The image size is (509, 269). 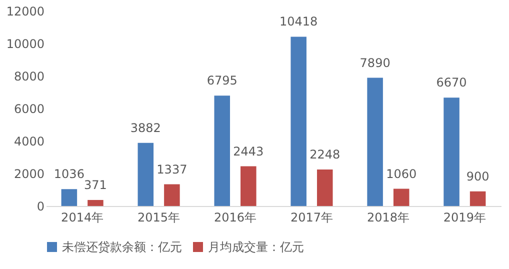 I want to click on y-tick-label: 8000, so click(x=29, y=77).